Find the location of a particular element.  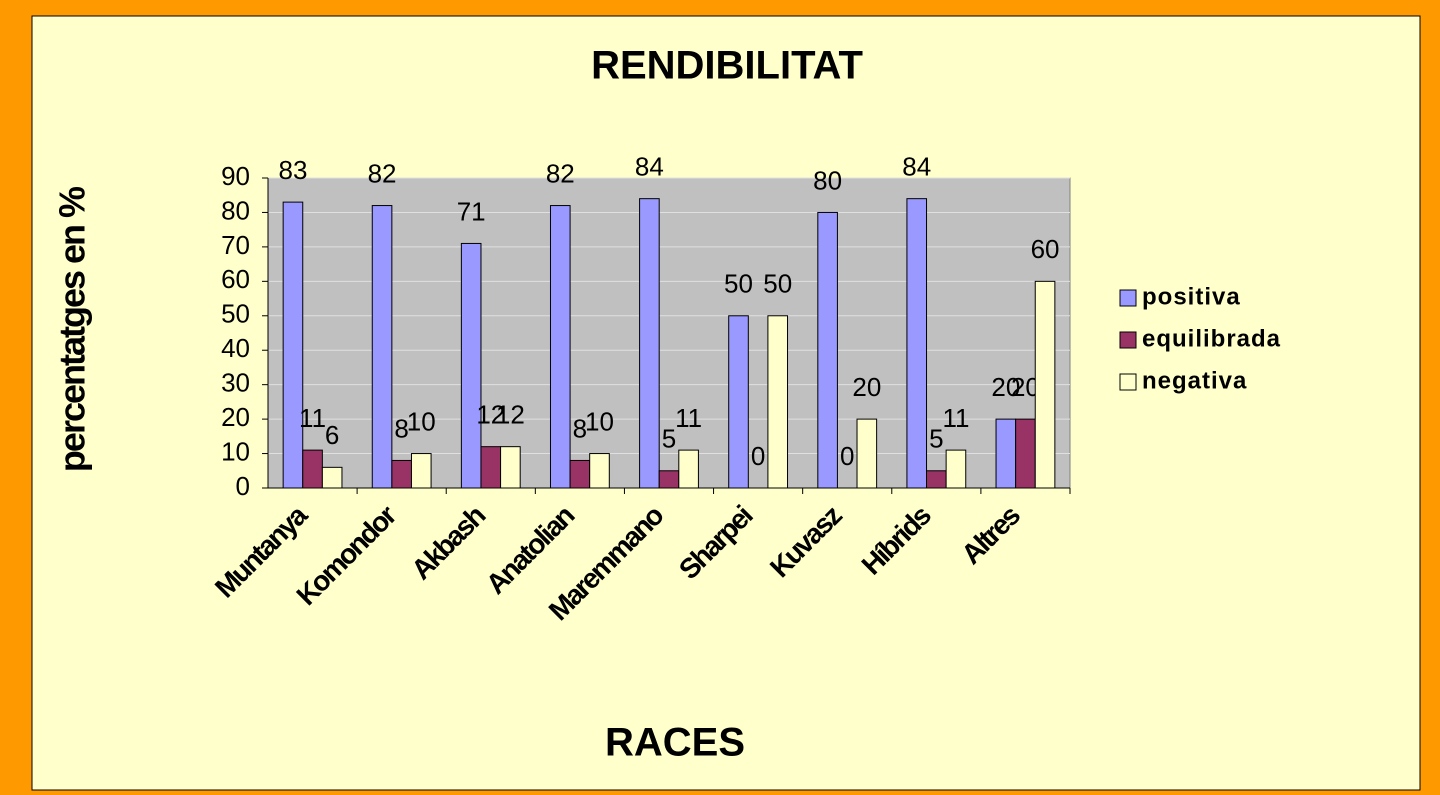

data-label: 80 is located at coordinates (827, 180).